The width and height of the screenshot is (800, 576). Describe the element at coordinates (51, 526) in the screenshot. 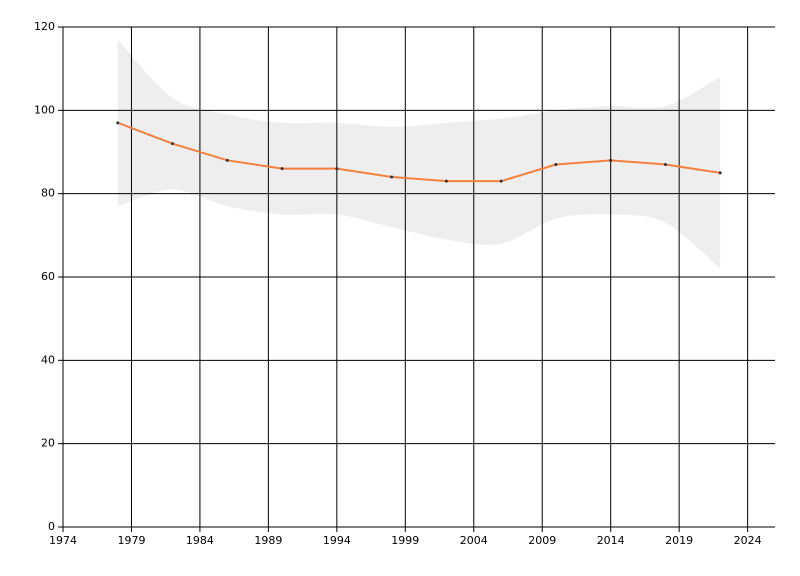

I see `y-tick-label: 0` at that location.